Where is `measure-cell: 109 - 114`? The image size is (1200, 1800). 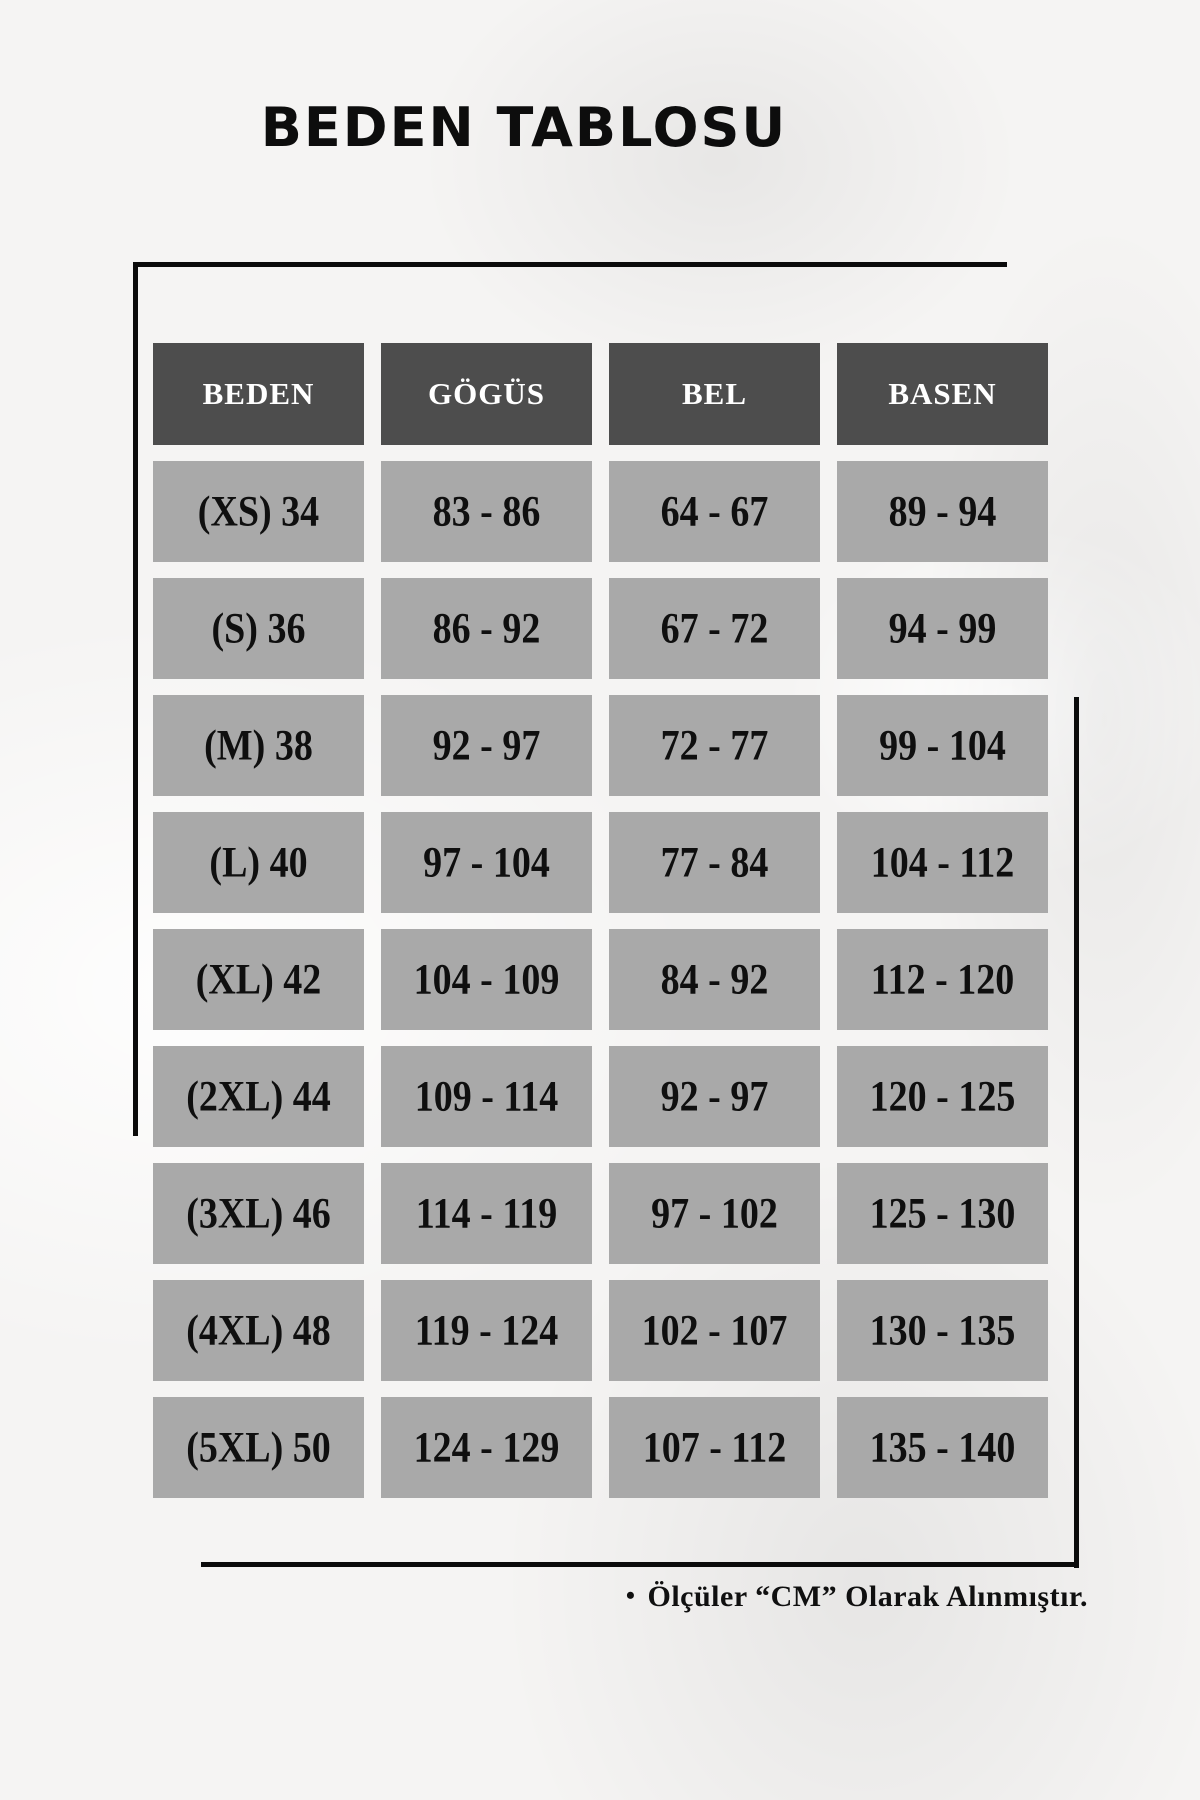 measure-cell: 109 - 114 is located at coordinates (486, 1096).